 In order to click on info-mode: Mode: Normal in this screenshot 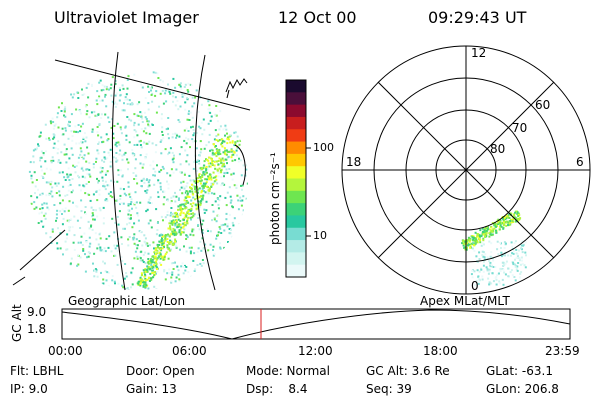, I will do `click(288, 371)`.